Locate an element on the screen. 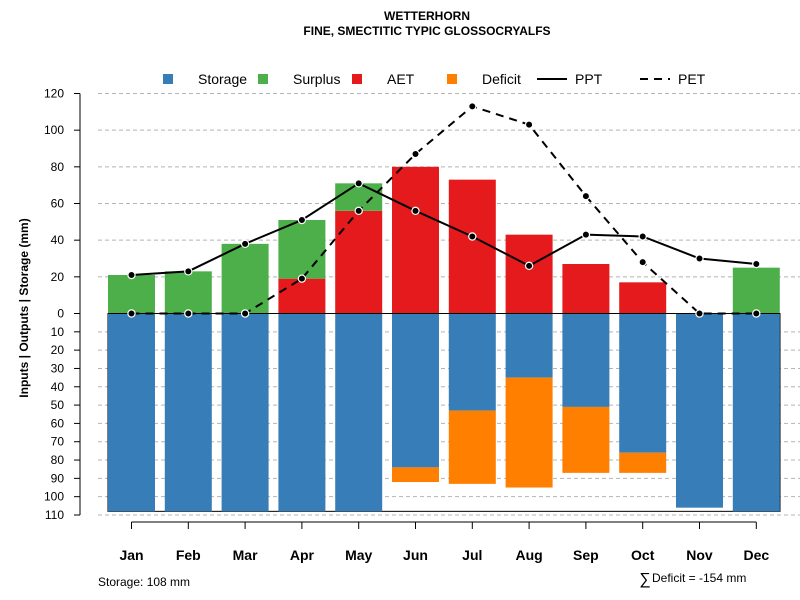 The width and height of the screenshot is (800, 600). deficit-footer: Deficit = -154 mm is located at coordinates (699, 578).